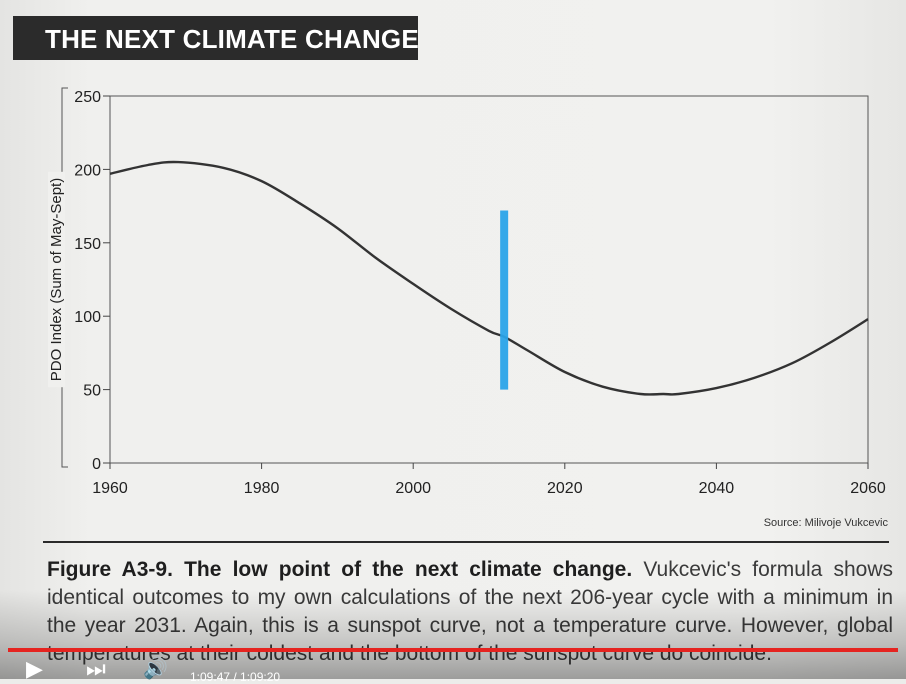 This screenshot has height=684, width=906. I want to click on x-tick-label-5: 2060, so click(868, 488).